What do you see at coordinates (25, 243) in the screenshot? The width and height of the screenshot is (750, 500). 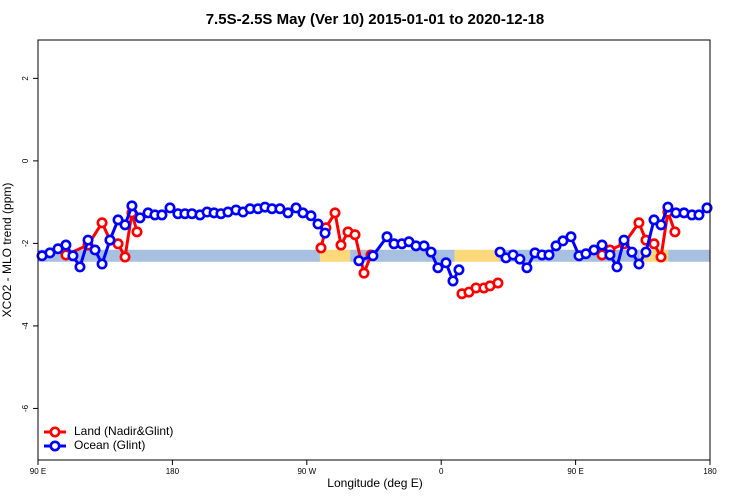 I see `y-tick-label: -2` at bounding box center [25, 243].